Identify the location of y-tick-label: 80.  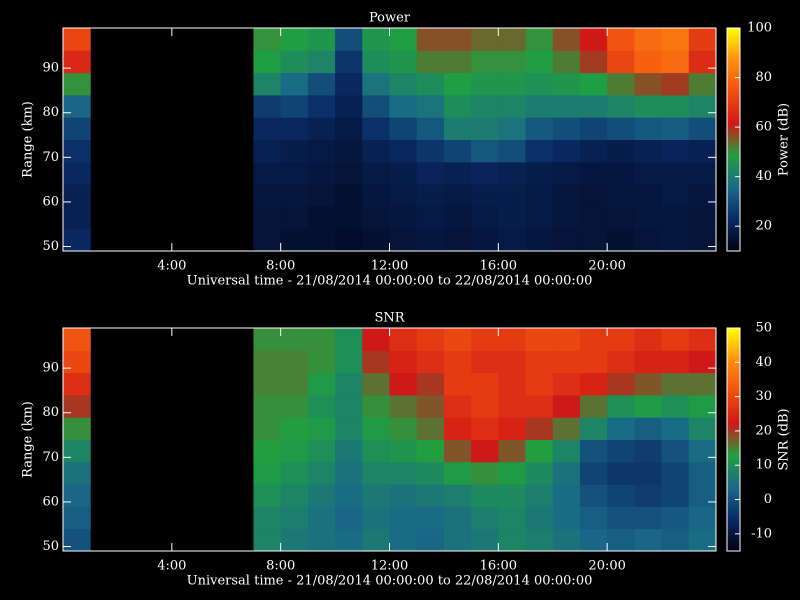
(50, 112).